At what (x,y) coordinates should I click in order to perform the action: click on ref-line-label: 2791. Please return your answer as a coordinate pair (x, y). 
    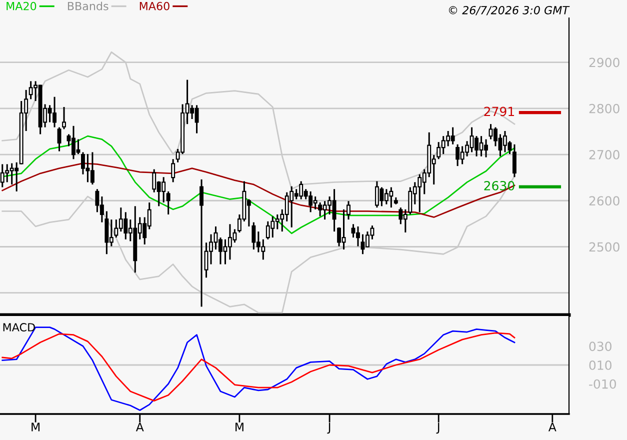
    Looking at the image, I should click on (499, 111).